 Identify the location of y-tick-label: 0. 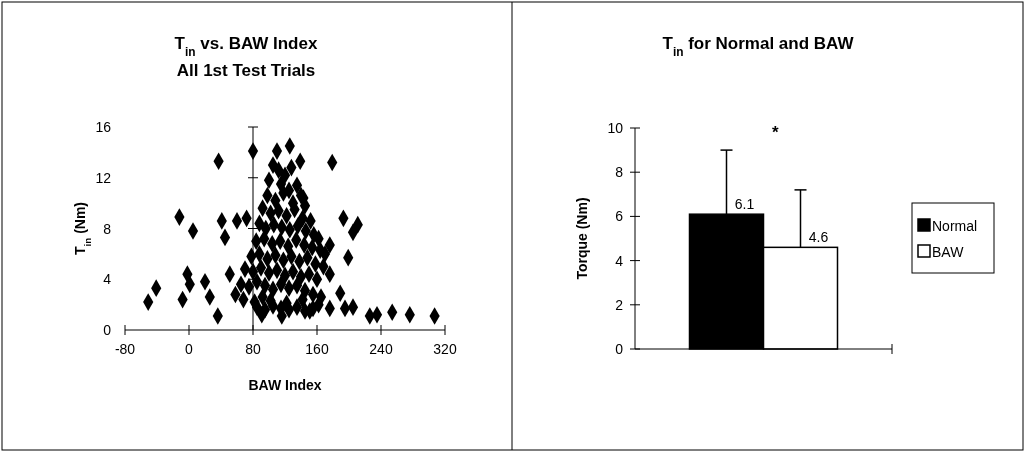
(107, 330).